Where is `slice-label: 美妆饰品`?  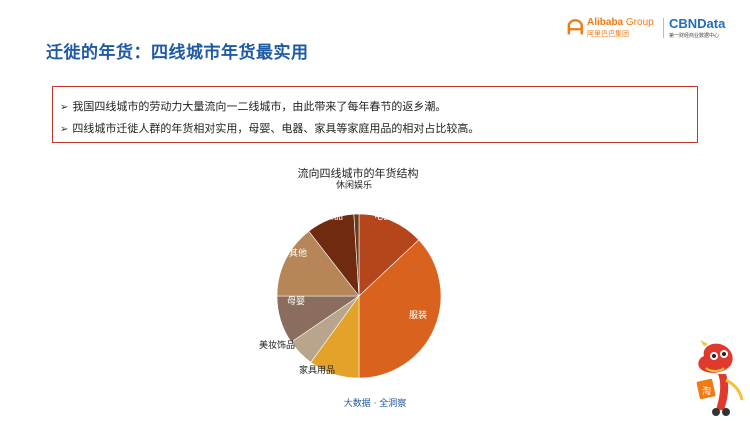
slice-label: 美妆饰品 is located at coordinates (277, 345).